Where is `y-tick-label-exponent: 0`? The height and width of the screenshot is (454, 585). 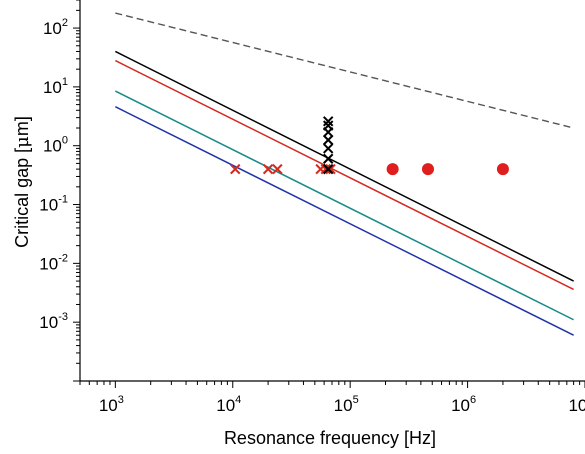 y-tick-label-exponent: 0 is located at coordinates (65, 141).